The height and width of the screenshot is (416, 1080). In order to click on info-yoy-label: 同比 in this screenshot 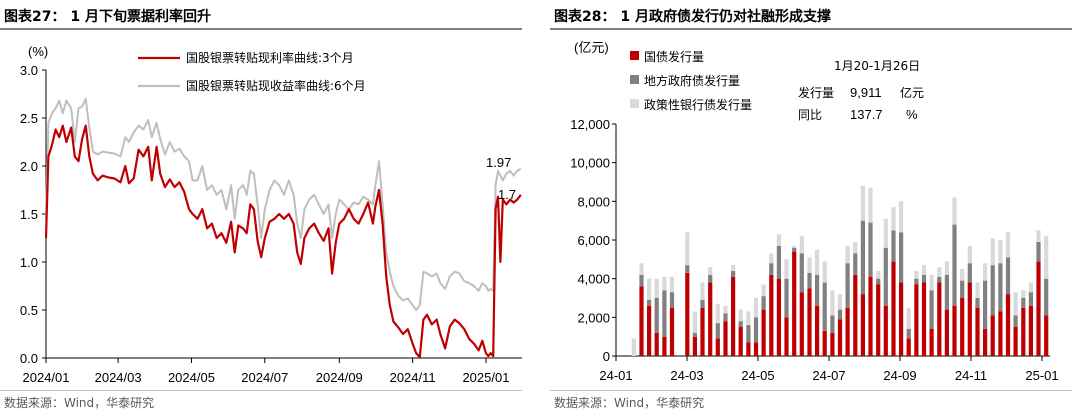, I will do `click(810, 115)`.